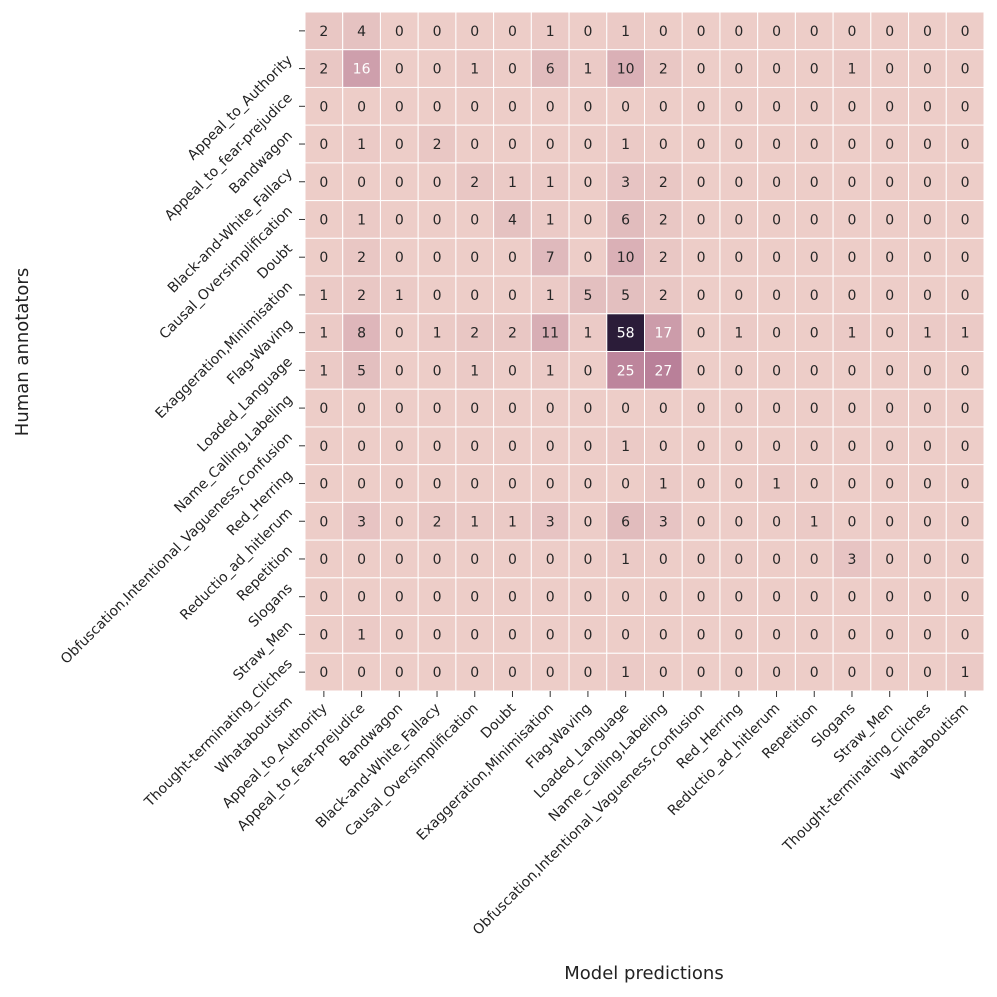  What do you see at coordinates (22, 352) in the screenshot?
I see `y-axis-label: Human annotators` at bounding box center [22, 352].